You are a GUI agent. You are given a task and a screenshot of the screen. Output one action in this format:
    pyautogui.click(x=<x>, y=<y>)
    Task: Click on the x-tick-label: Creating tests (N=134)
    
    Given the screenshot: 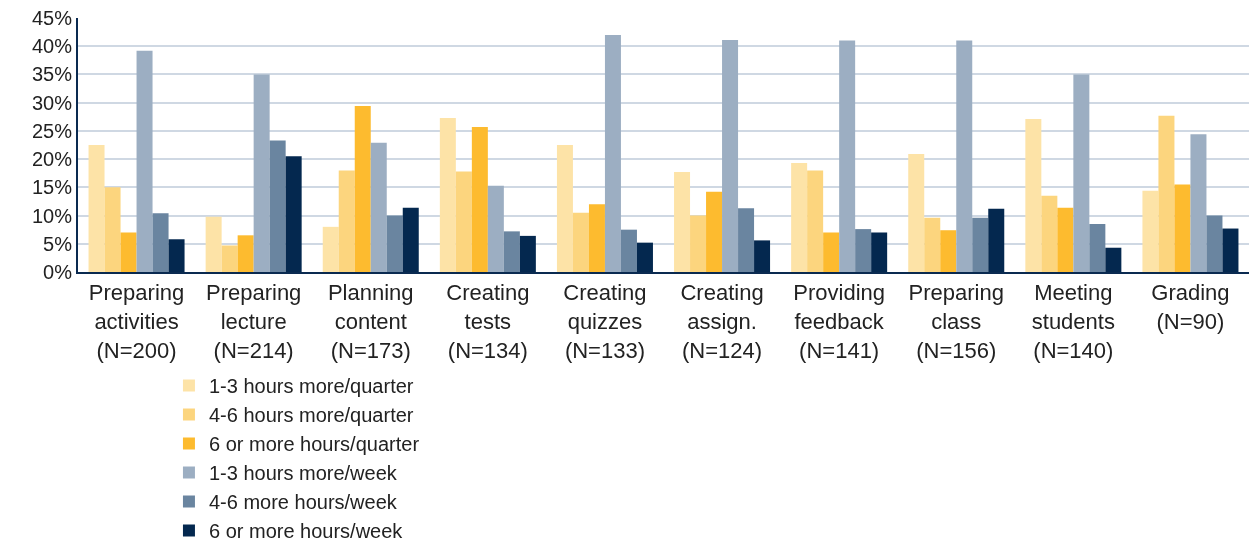 What is the action you would take?
    pyautogui.click(x=488, y=321)
    